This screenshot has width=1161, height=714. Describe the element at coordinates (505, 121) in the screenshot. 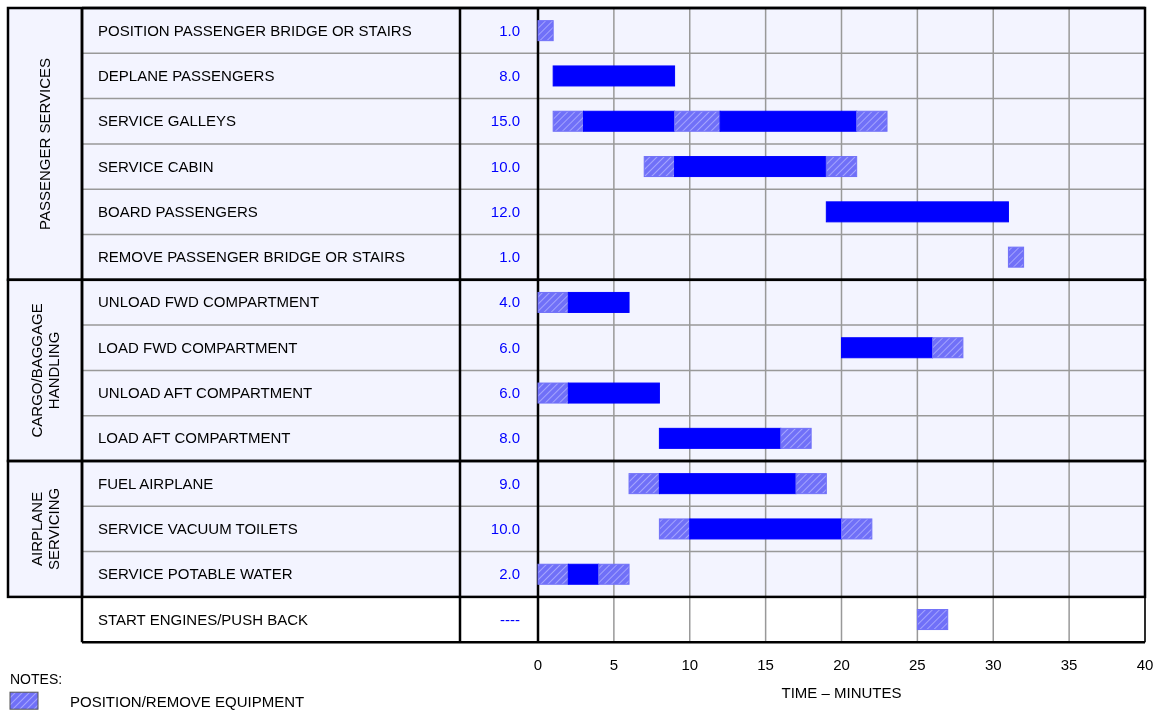

I see `text: 15.0` at that location.